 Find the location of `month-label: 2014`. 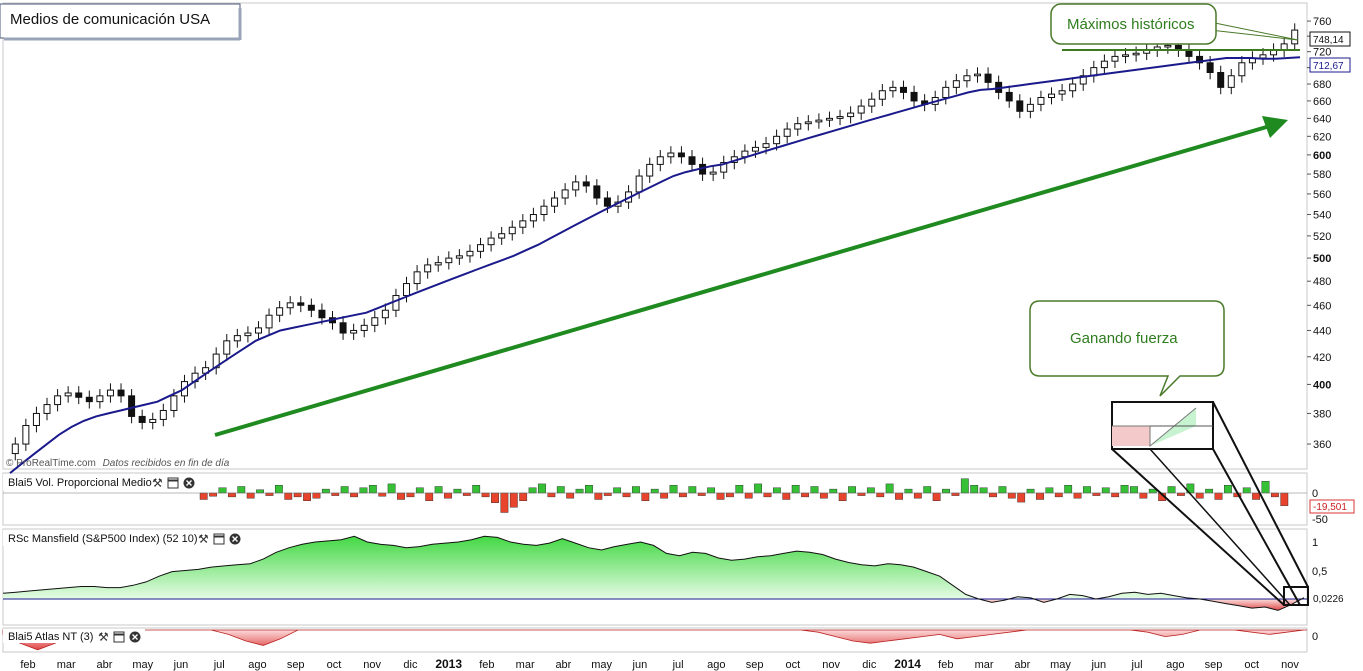

month-label: 2014 is located at coordinates (907, 664).